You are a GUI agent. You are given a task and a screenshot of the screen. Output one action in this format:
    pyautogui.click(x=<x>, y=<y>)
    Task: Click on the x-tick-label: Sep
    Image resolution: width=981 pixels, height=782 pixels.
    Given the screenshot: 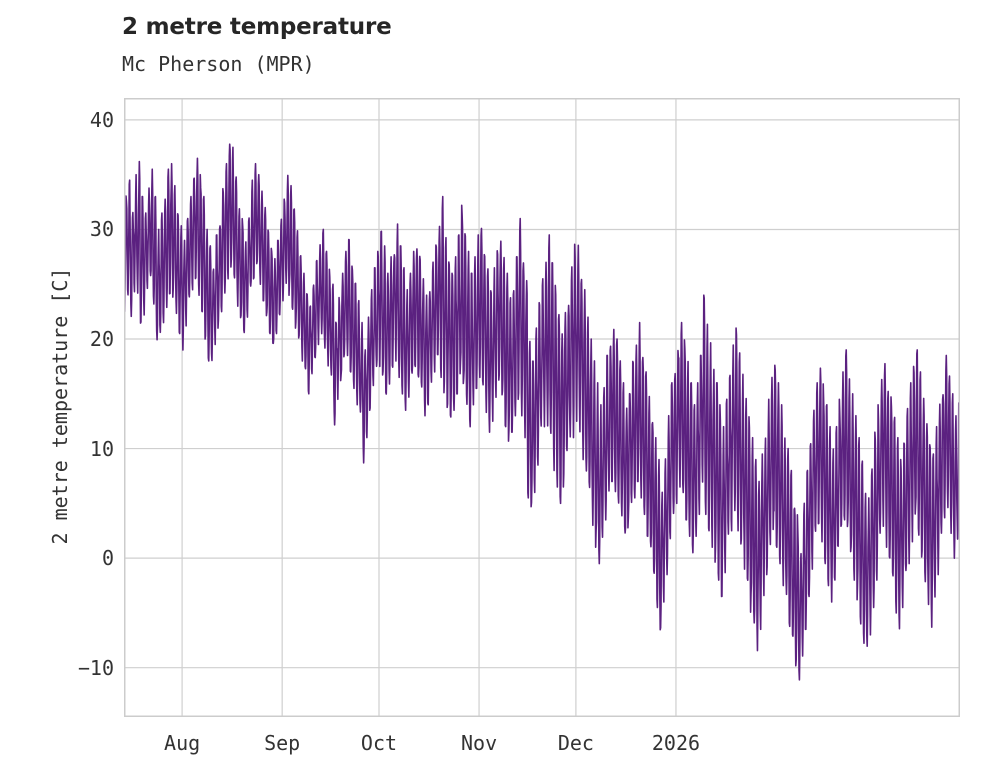 What is the action you would take?
    pyautogui.click(x=282, y=743)
    